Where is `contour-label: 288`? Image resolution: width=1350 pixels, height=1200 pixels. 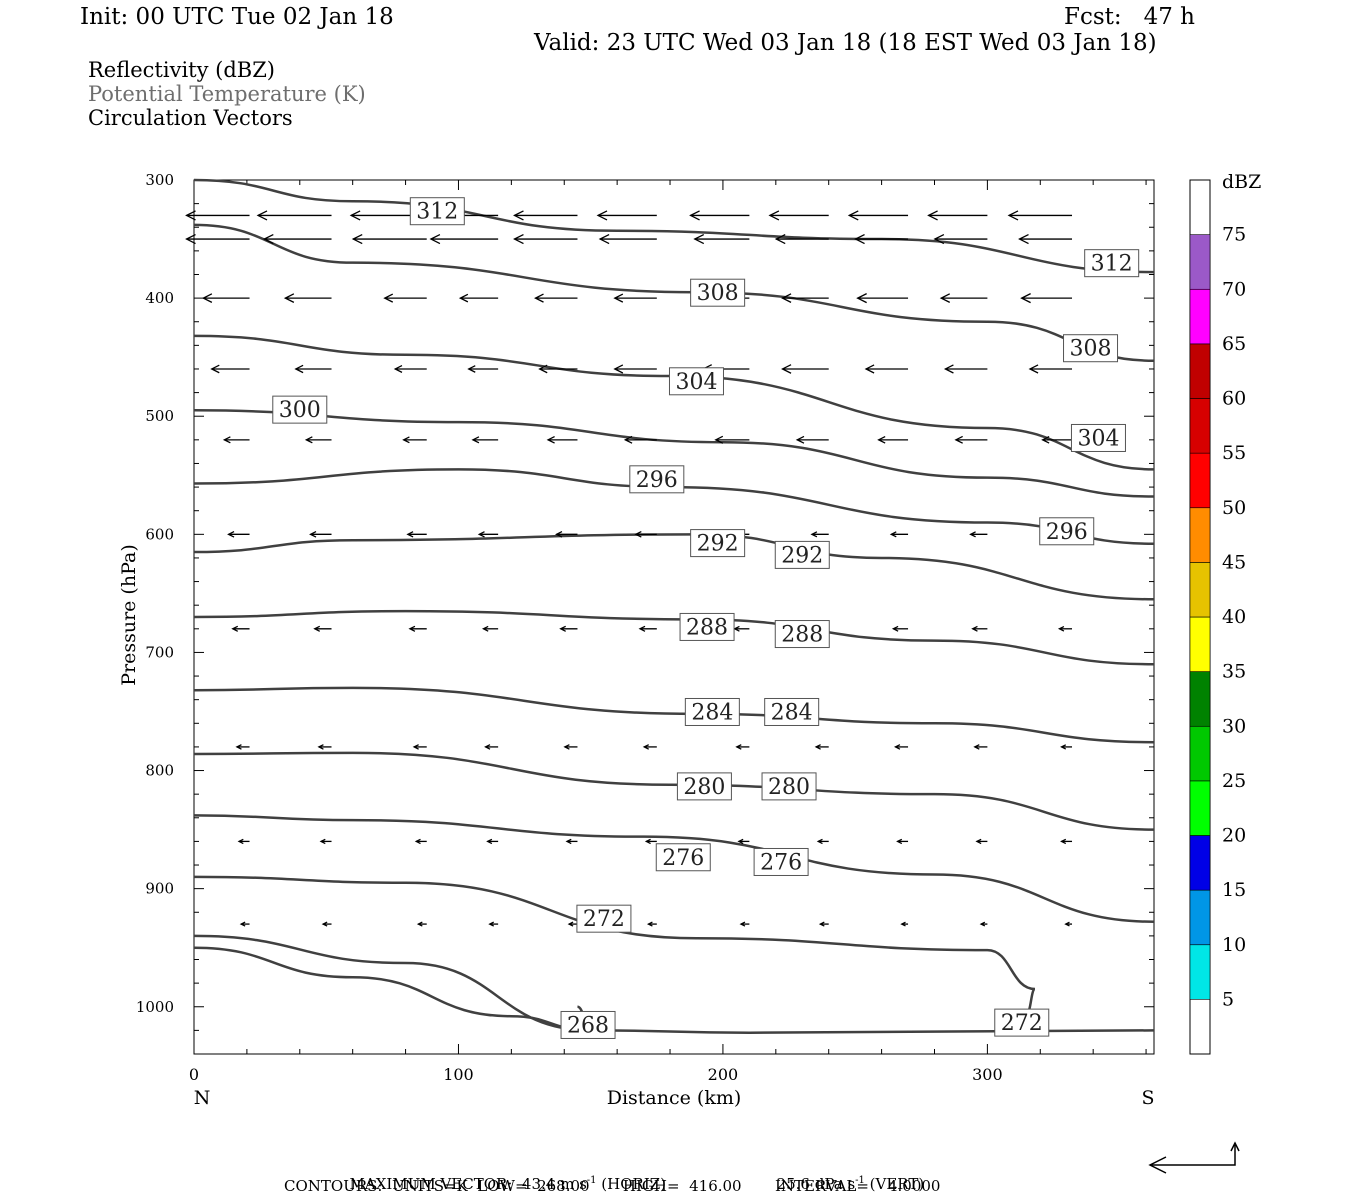 contour-label: 288 is located at coordinates (707, 627).